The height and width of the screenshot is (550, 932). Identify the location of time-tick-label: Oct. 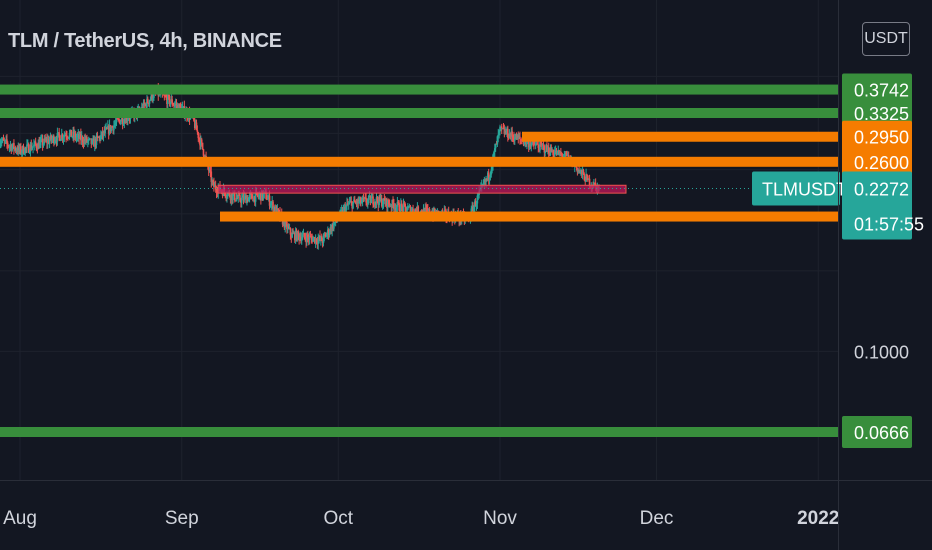
(338, 518).